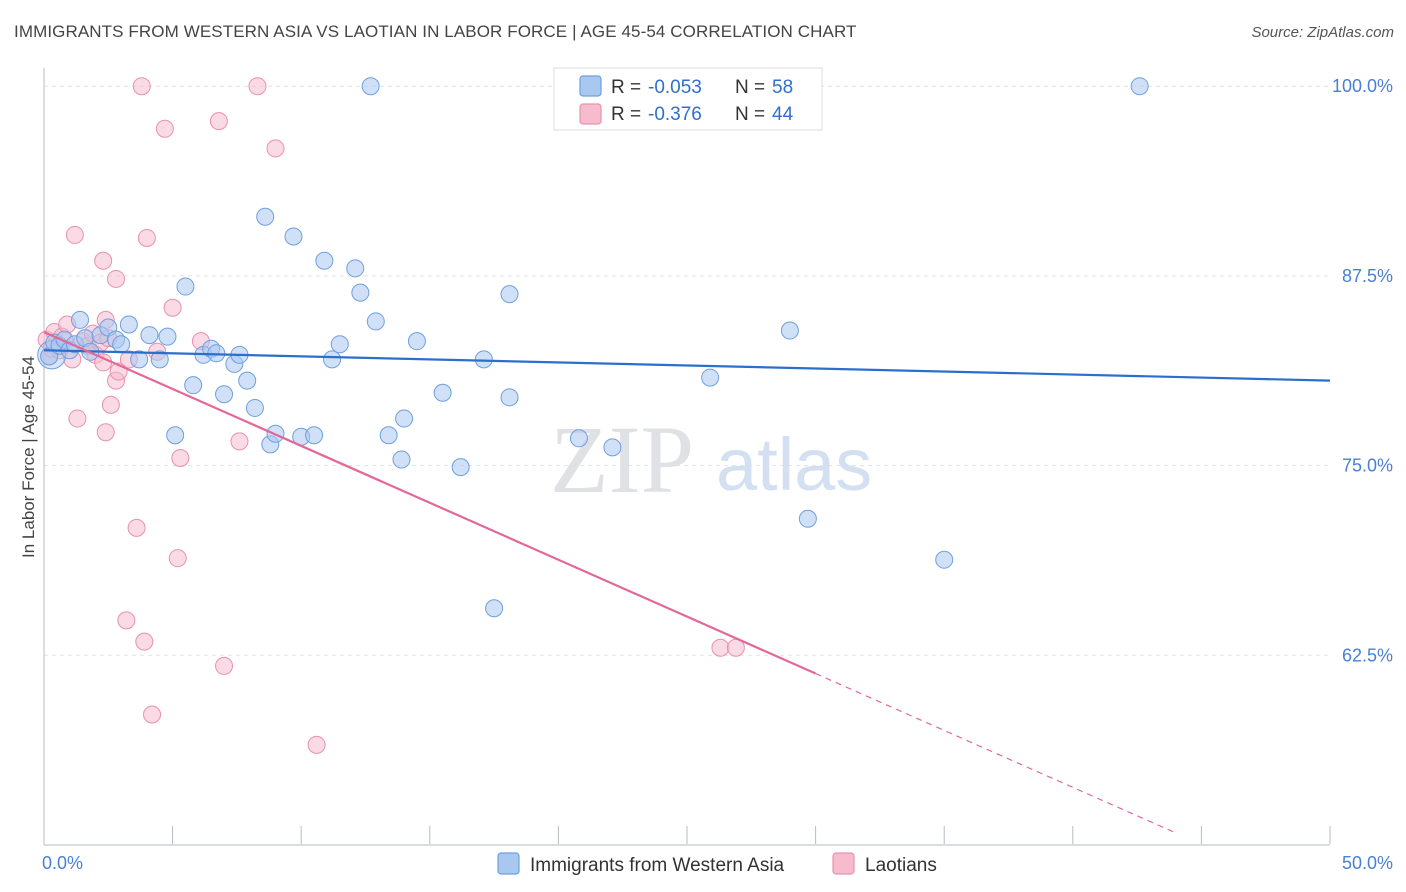  What do you see at coordinates (1367, 466) in the screenshot?
I see `y-tick-label: 75.0%` at bounding box center [1367, 466].